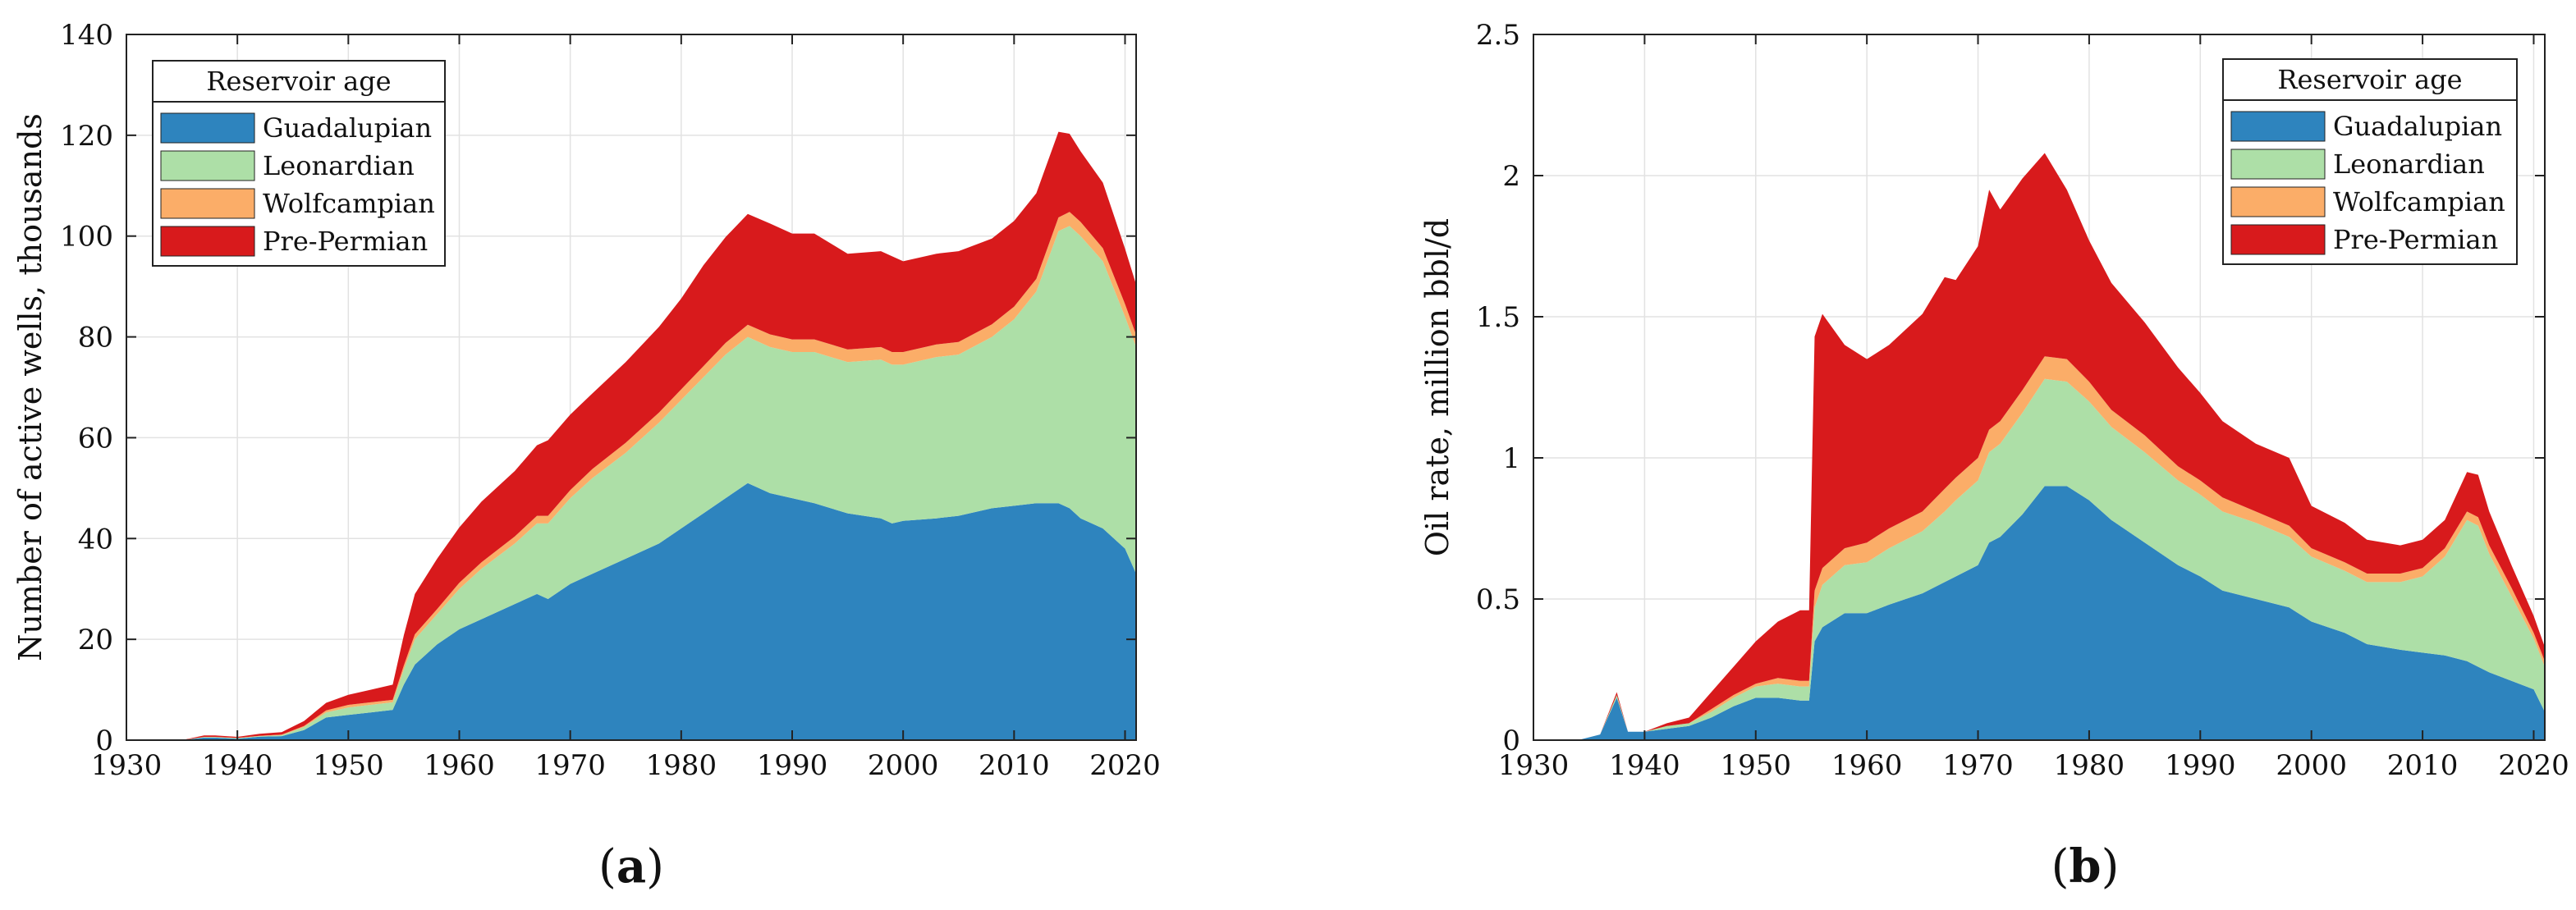 This screenshot has width=2576, height=910. What do you see at coordinates (1511, 458) in the screenshot?
I see `y-tick-label: 1` at bounding box center [1511, 458].